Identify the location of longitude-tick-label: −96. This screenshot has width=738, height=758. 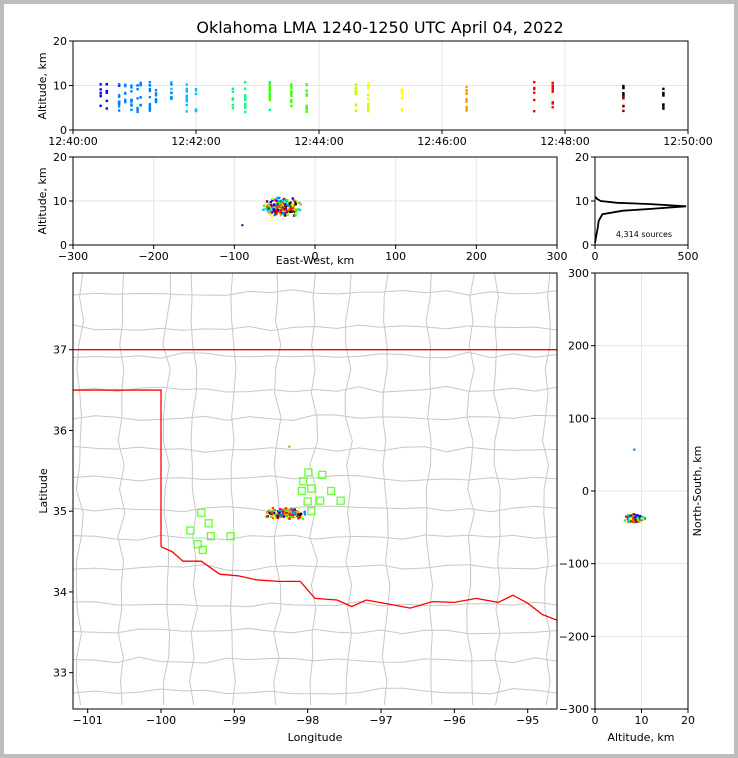
(454, 720).